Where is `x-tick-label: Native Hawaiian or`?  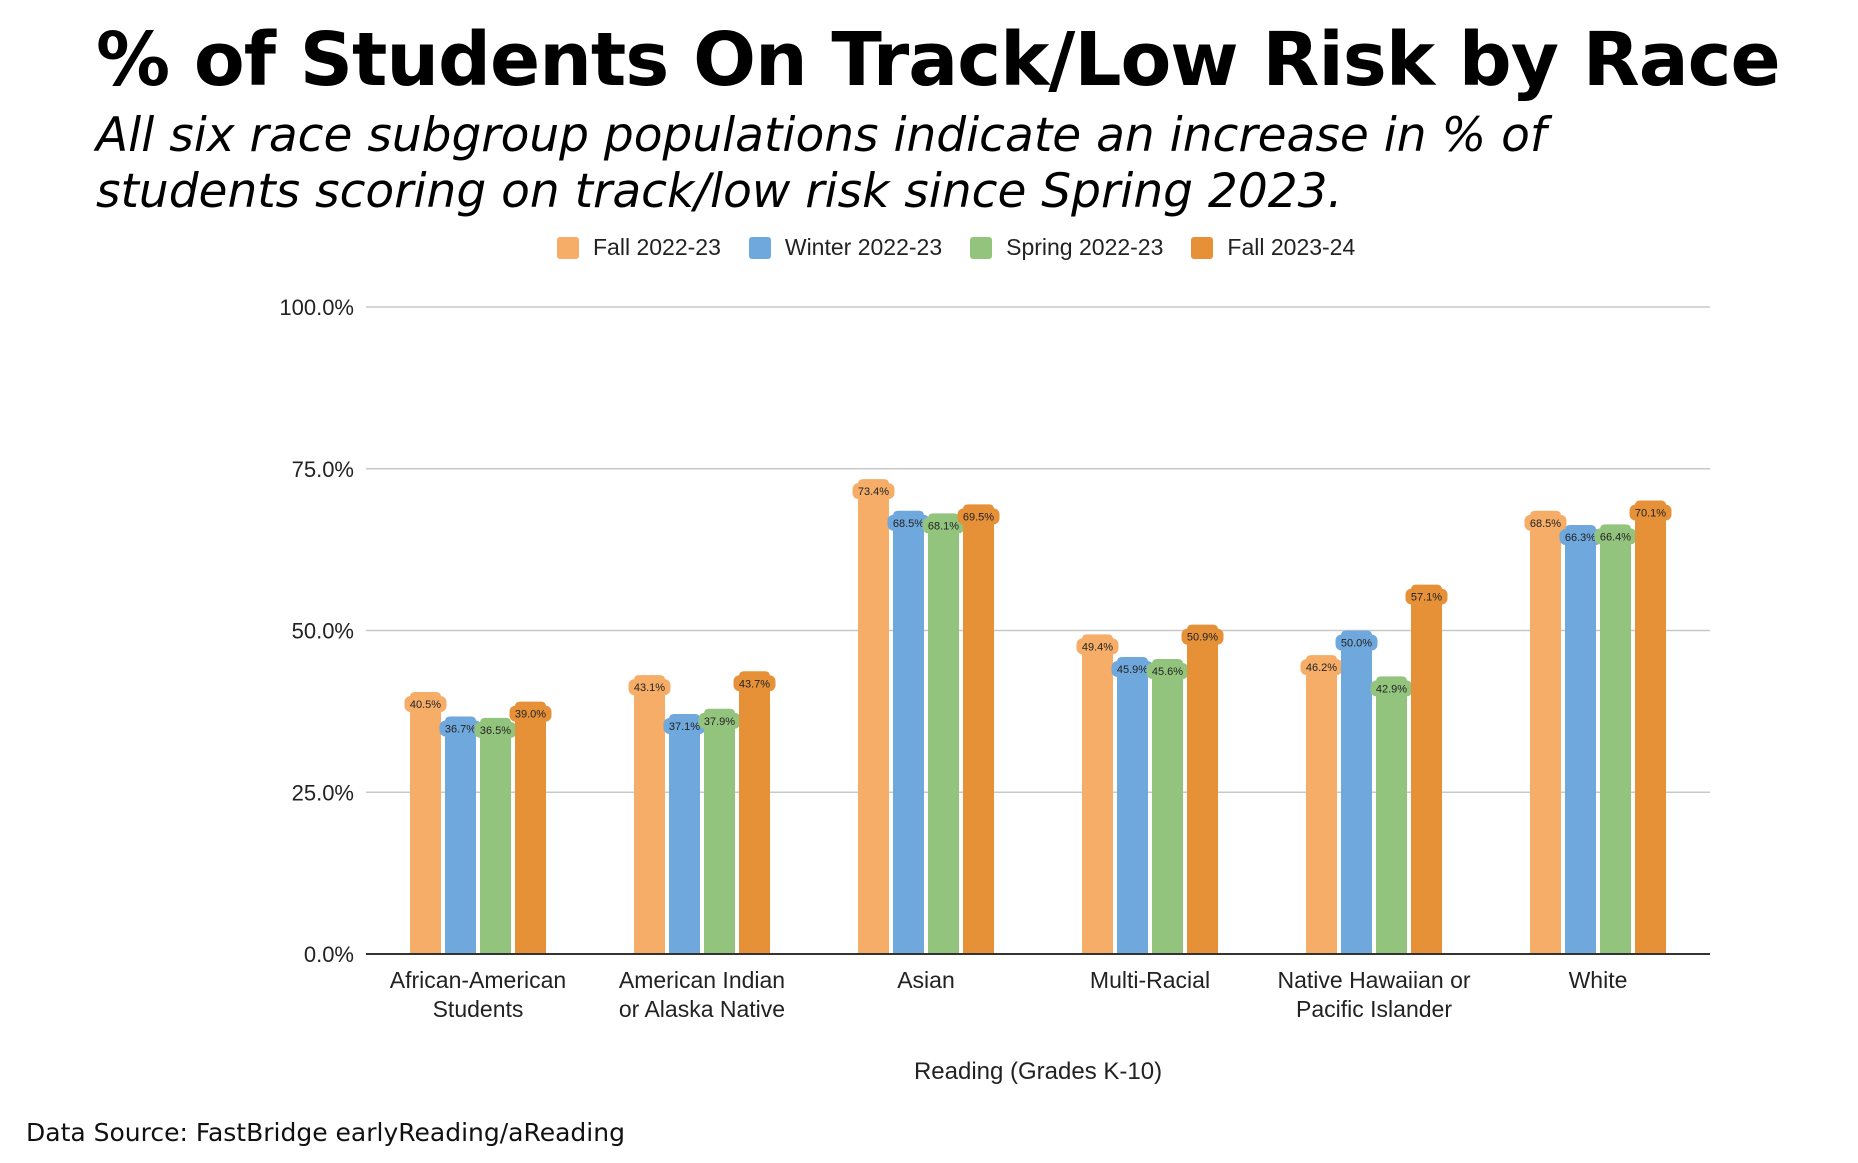 x-tick-label: Native Hawaiian or is located at coordinates (1373, 980).